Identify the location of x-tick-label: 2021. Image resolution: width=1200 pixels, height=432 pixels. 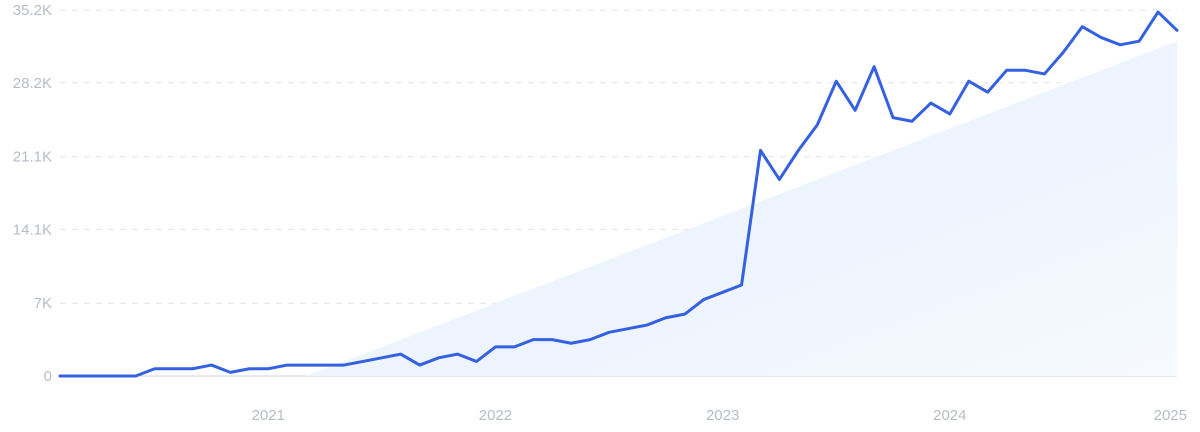
(268, 415).